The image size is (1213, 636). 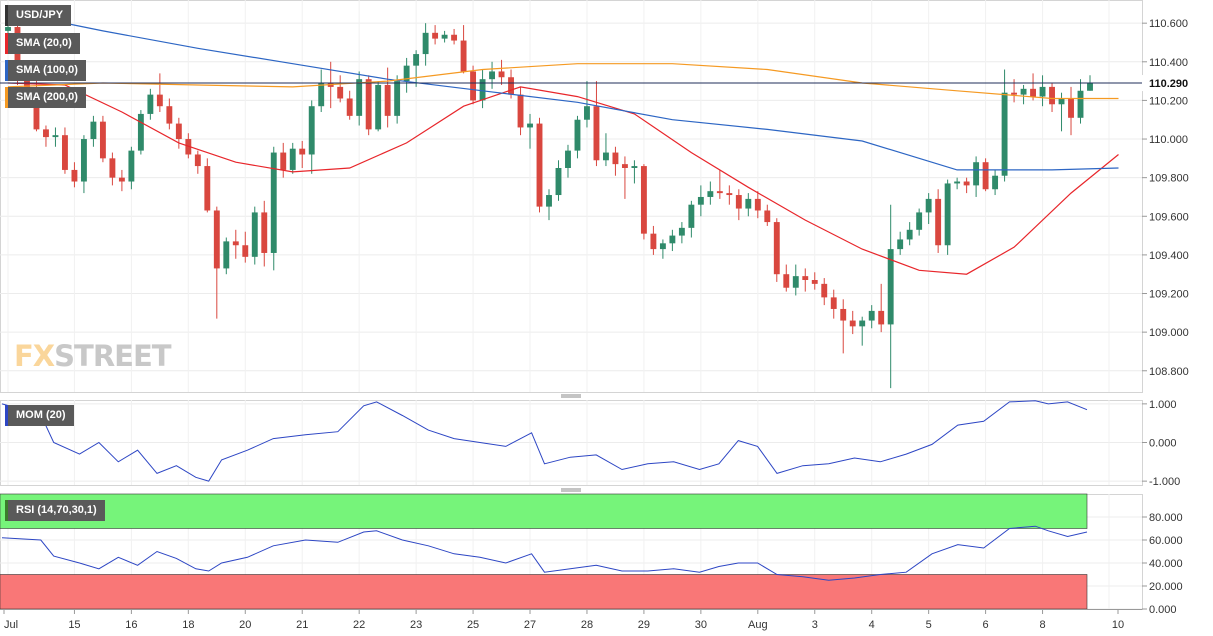 What do you see at coordinates (1169, 217) in the screenshot?
I see `price-tick-label: 109.600` at bounding box center [1169, 217].